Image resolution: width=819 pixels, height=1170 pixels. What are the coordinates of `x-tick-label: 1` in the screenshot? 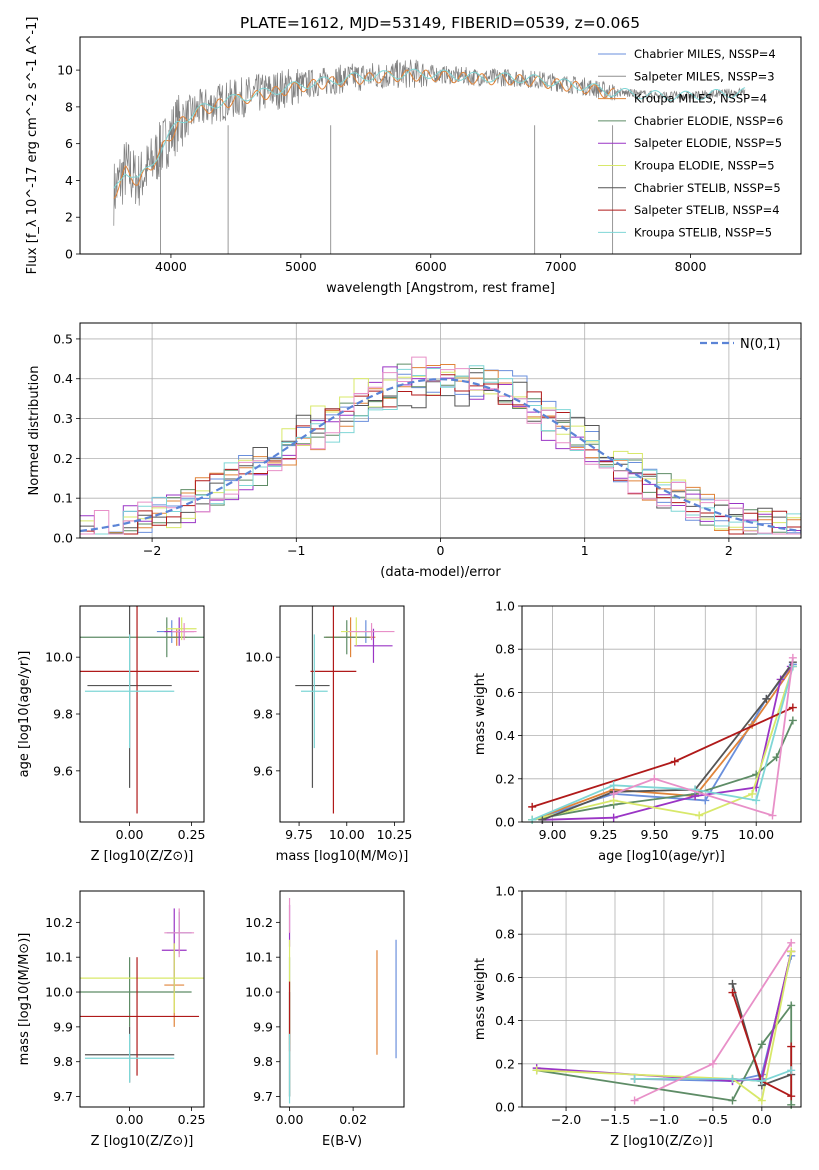 It's located at (585, 550).